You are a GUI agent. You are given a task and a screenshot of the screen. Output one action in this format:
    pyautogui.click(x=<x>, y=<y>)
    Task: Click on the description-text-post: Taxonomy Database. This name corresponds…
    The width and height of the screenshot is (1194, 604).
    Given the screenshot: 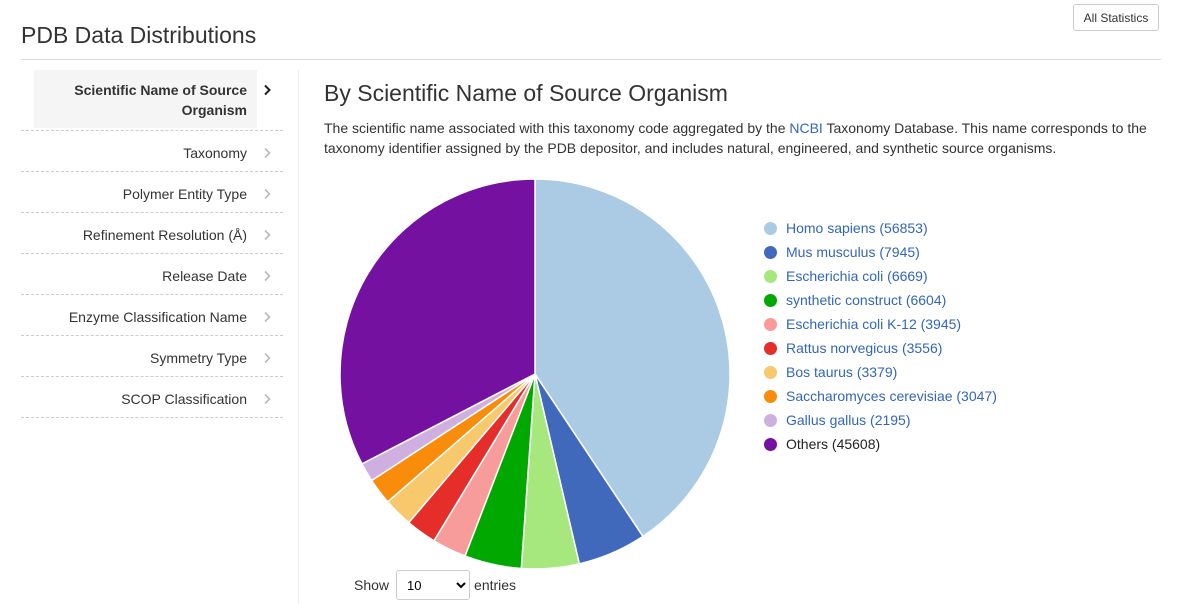 What is the action you would take?
    pyautogui.click(x=735, y=138)
    